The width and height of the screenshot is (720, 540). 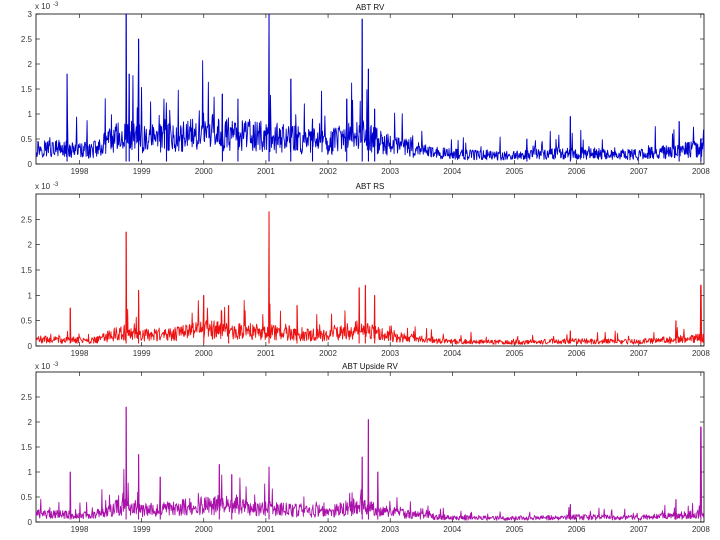 I want to click on chart-title: ABT Upside RV, so click(x=370, y=366).